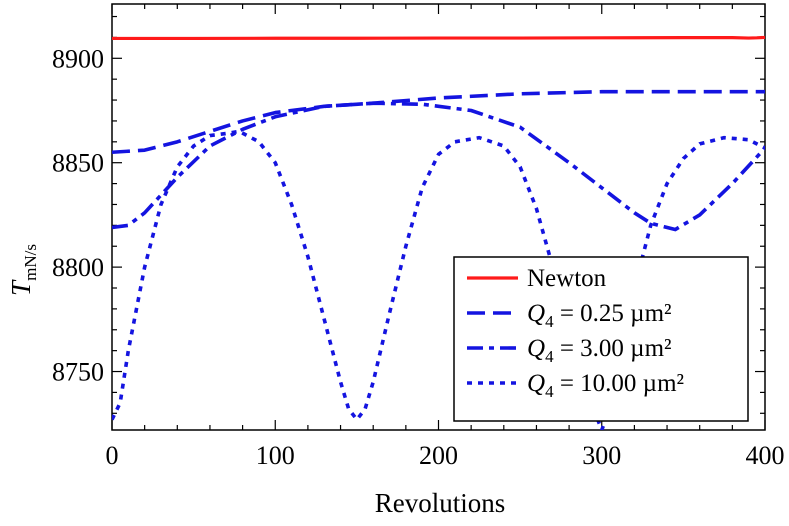 This screenshot has height=526, width=789. What do you see at coordinates (78, 215) in the screenshot?
I see `y-tick-labels: 8750 8800 8850 8900` at bounding box center [78, 215].